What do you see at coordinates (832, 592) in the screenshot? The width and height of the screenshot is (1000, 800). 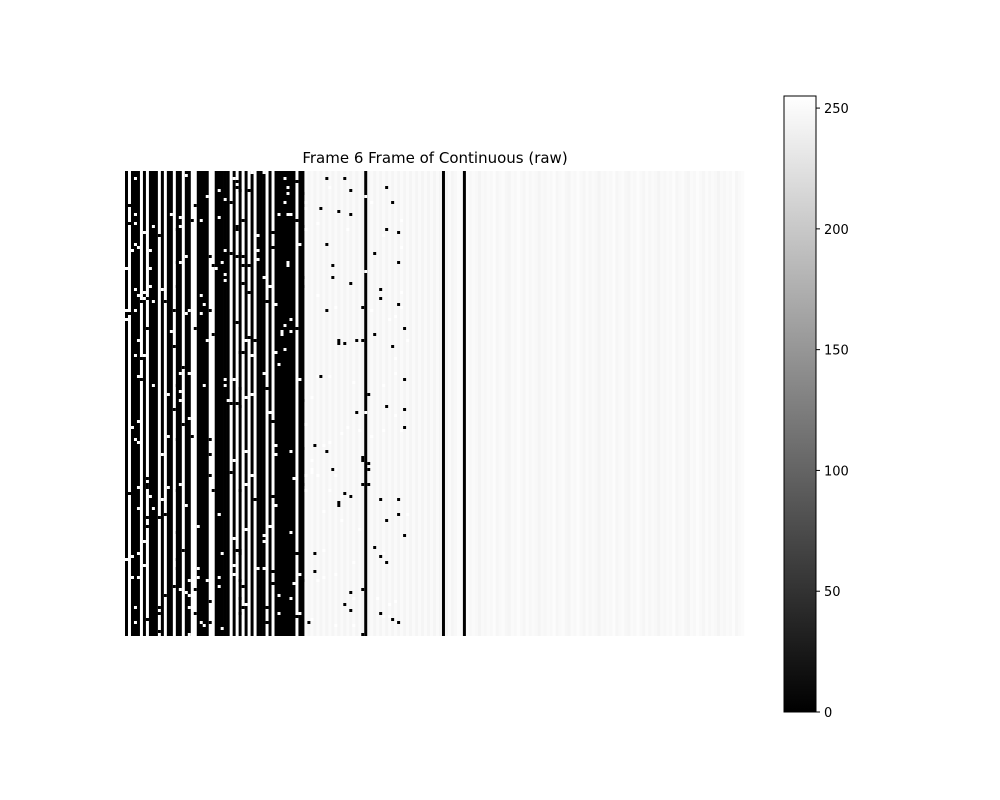 I see `colorbar-tick-label: 50` at bounding box center [832, 592].